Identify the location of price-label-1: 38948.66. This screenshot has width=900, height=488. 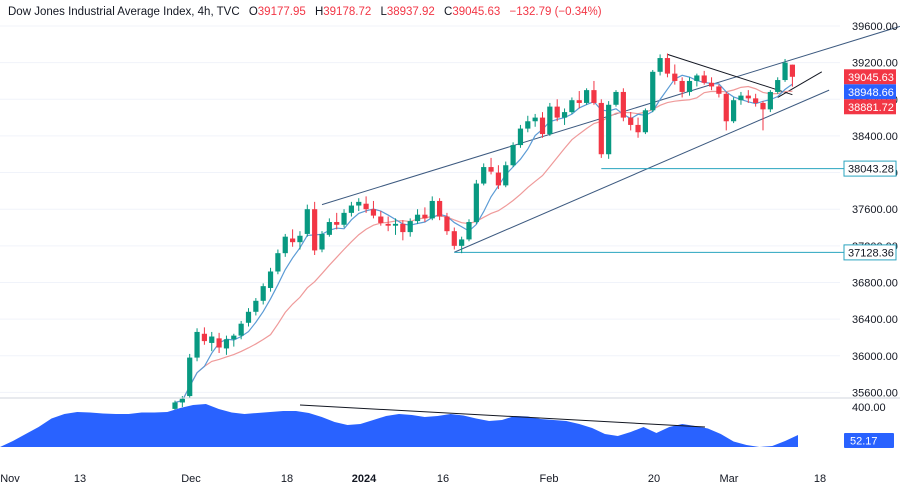
(871, 93).